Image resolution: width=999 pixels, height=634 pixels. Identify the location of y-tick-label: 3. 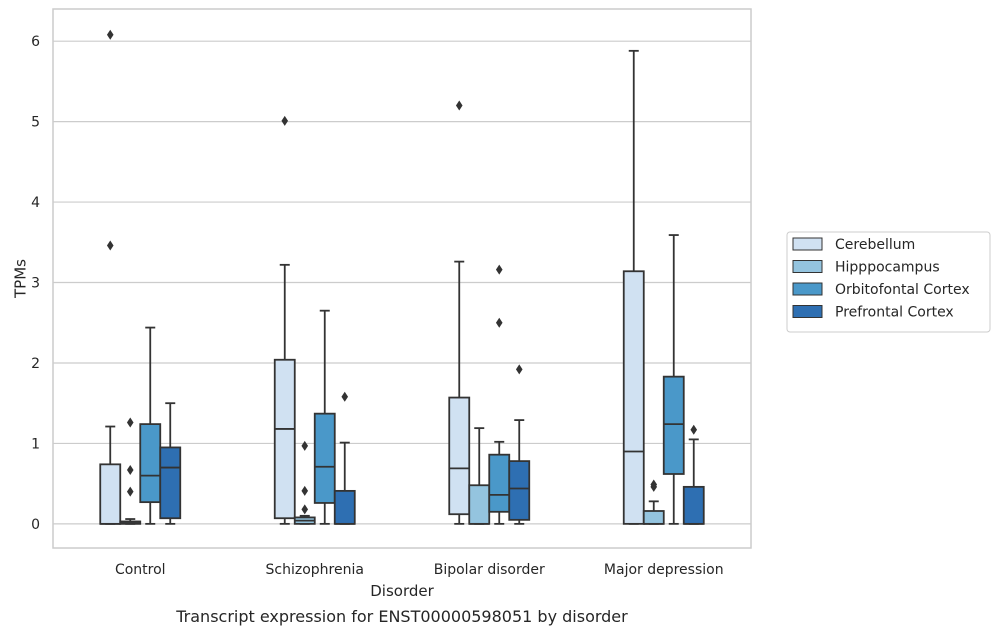
(35, 284).